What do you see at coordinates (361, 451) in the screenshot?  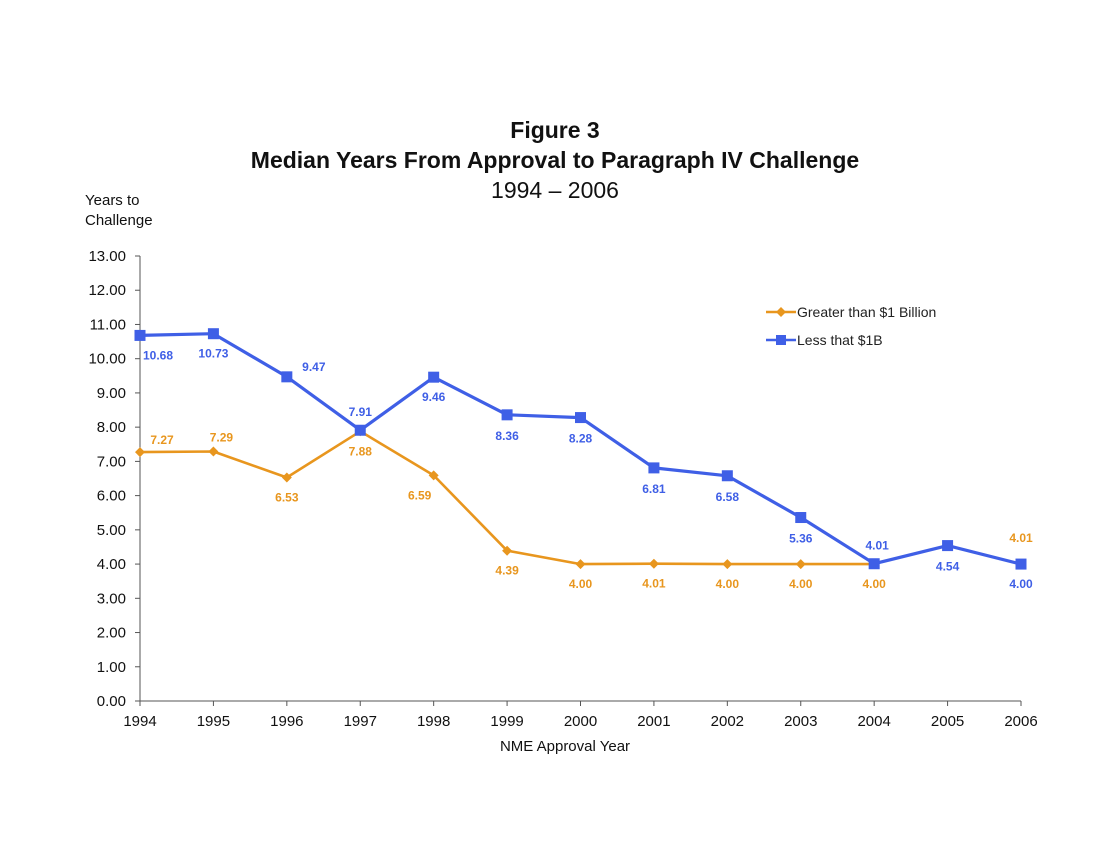 I see `data-label: 7.88` at bounding box center [361, 451].